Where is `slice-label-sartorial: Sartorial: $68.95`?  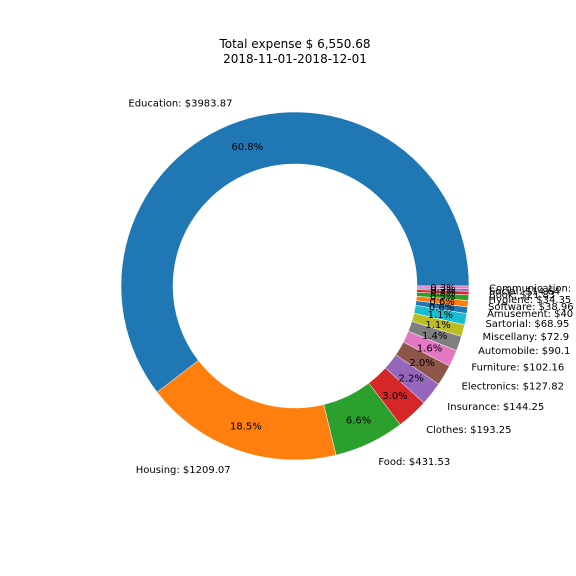 slice-label-sartorial: Sartorial: $68.95 is located at coordinates (527, 324).